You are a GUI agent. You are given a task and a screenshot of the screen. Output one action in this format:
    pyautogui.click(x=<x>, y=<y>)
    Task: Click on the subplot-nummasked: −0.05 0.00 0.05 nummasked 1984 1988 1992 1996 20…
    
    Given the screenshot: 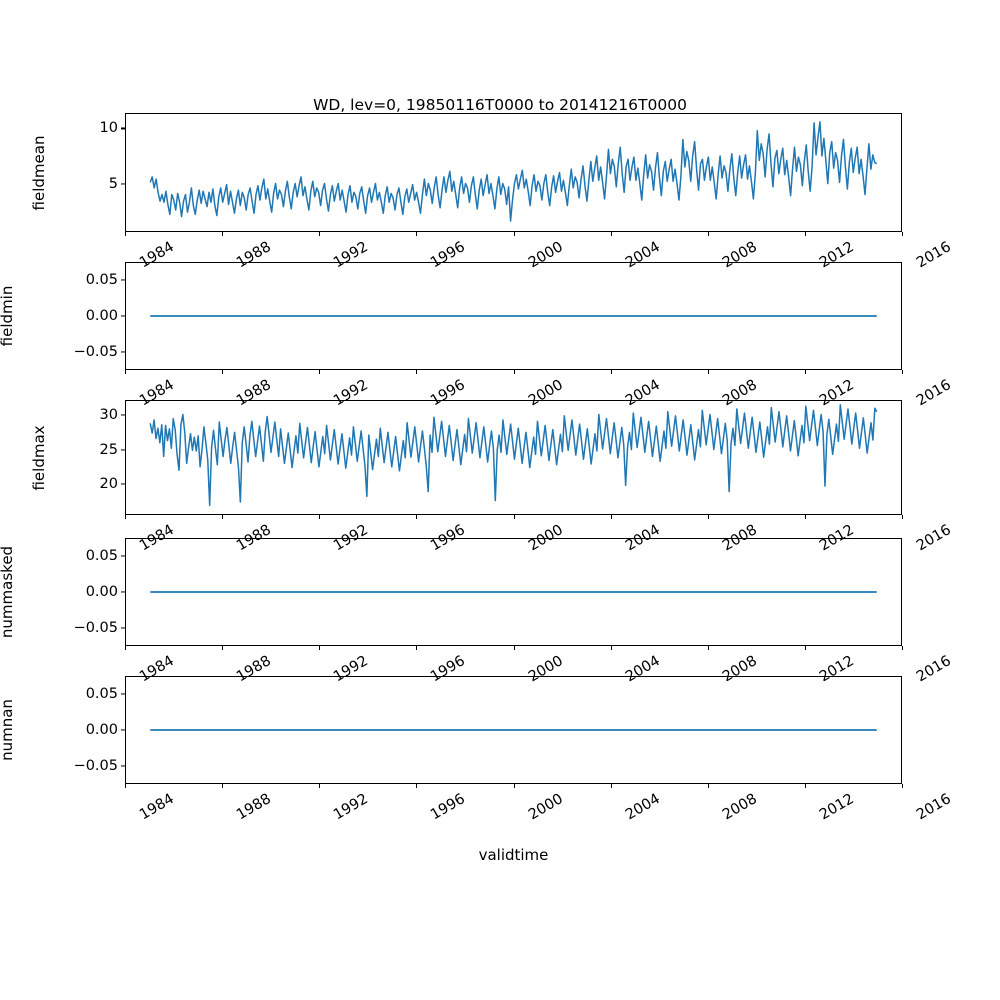 What is the action you would take?
    pyautogui.click(x=477, y=611)
    